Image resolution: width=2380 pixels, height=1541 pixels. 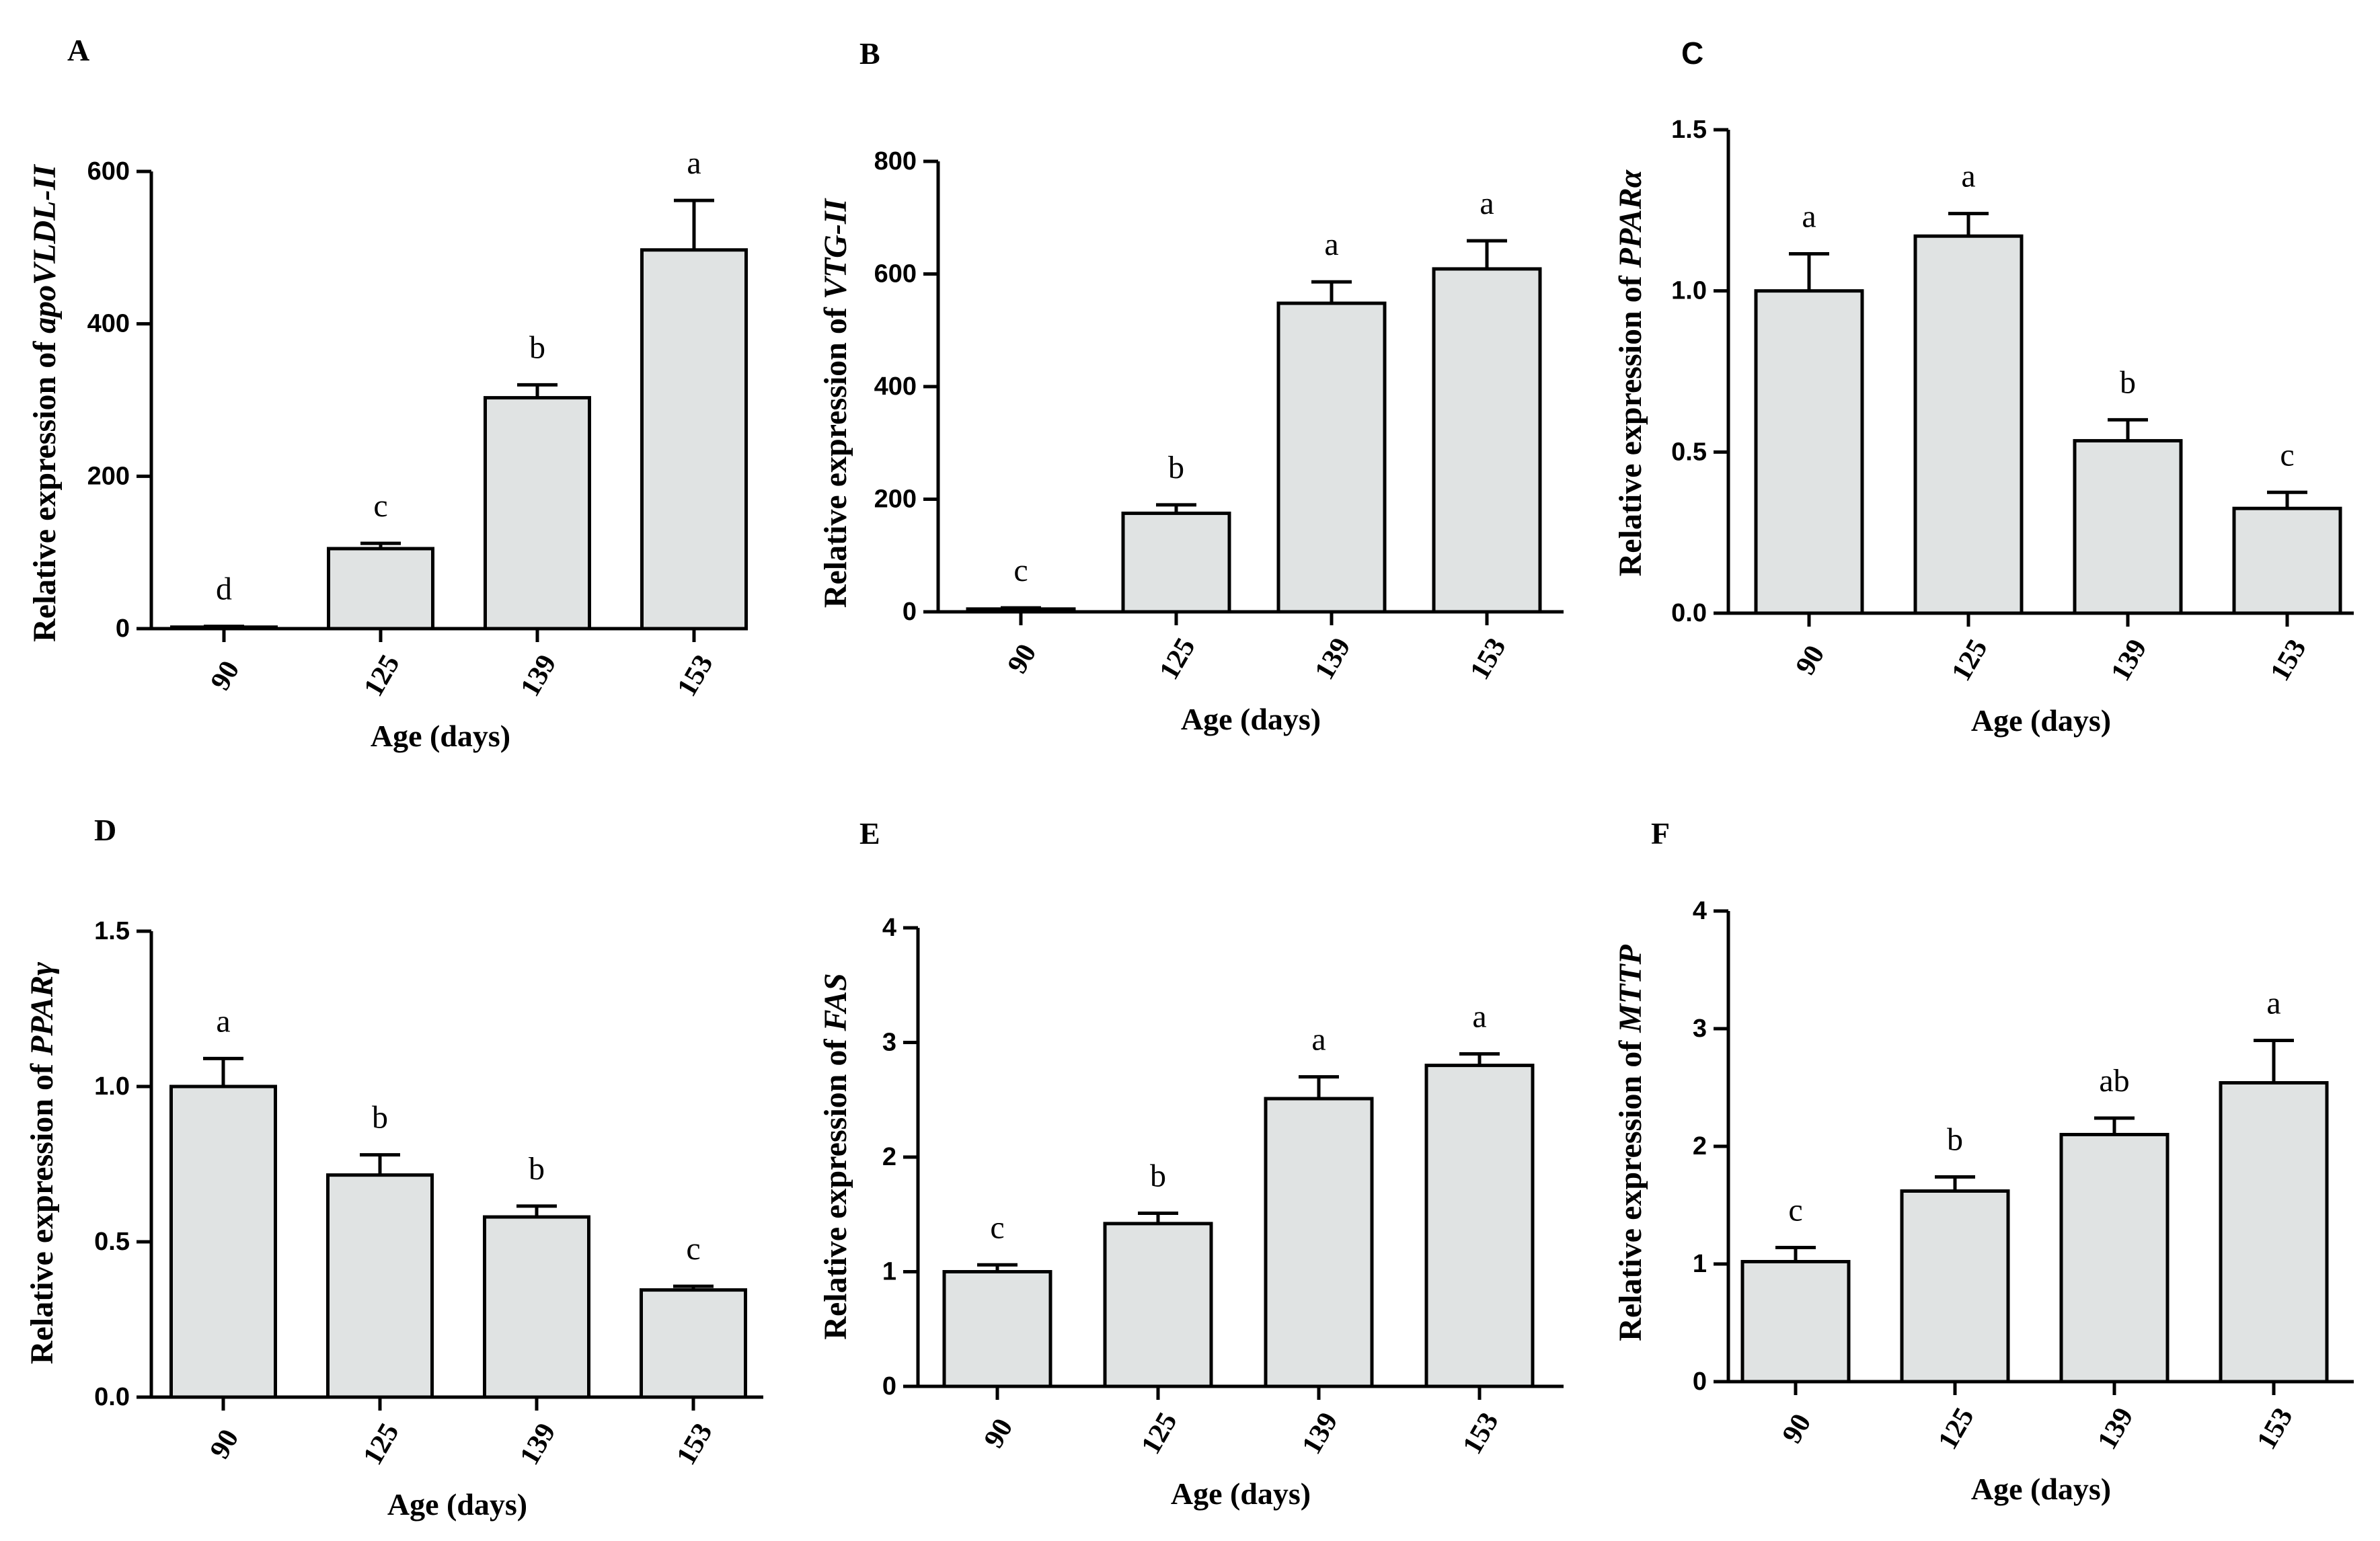 I want to click on y-axis-title-gene: FAS, so click(x=836, y=1002).